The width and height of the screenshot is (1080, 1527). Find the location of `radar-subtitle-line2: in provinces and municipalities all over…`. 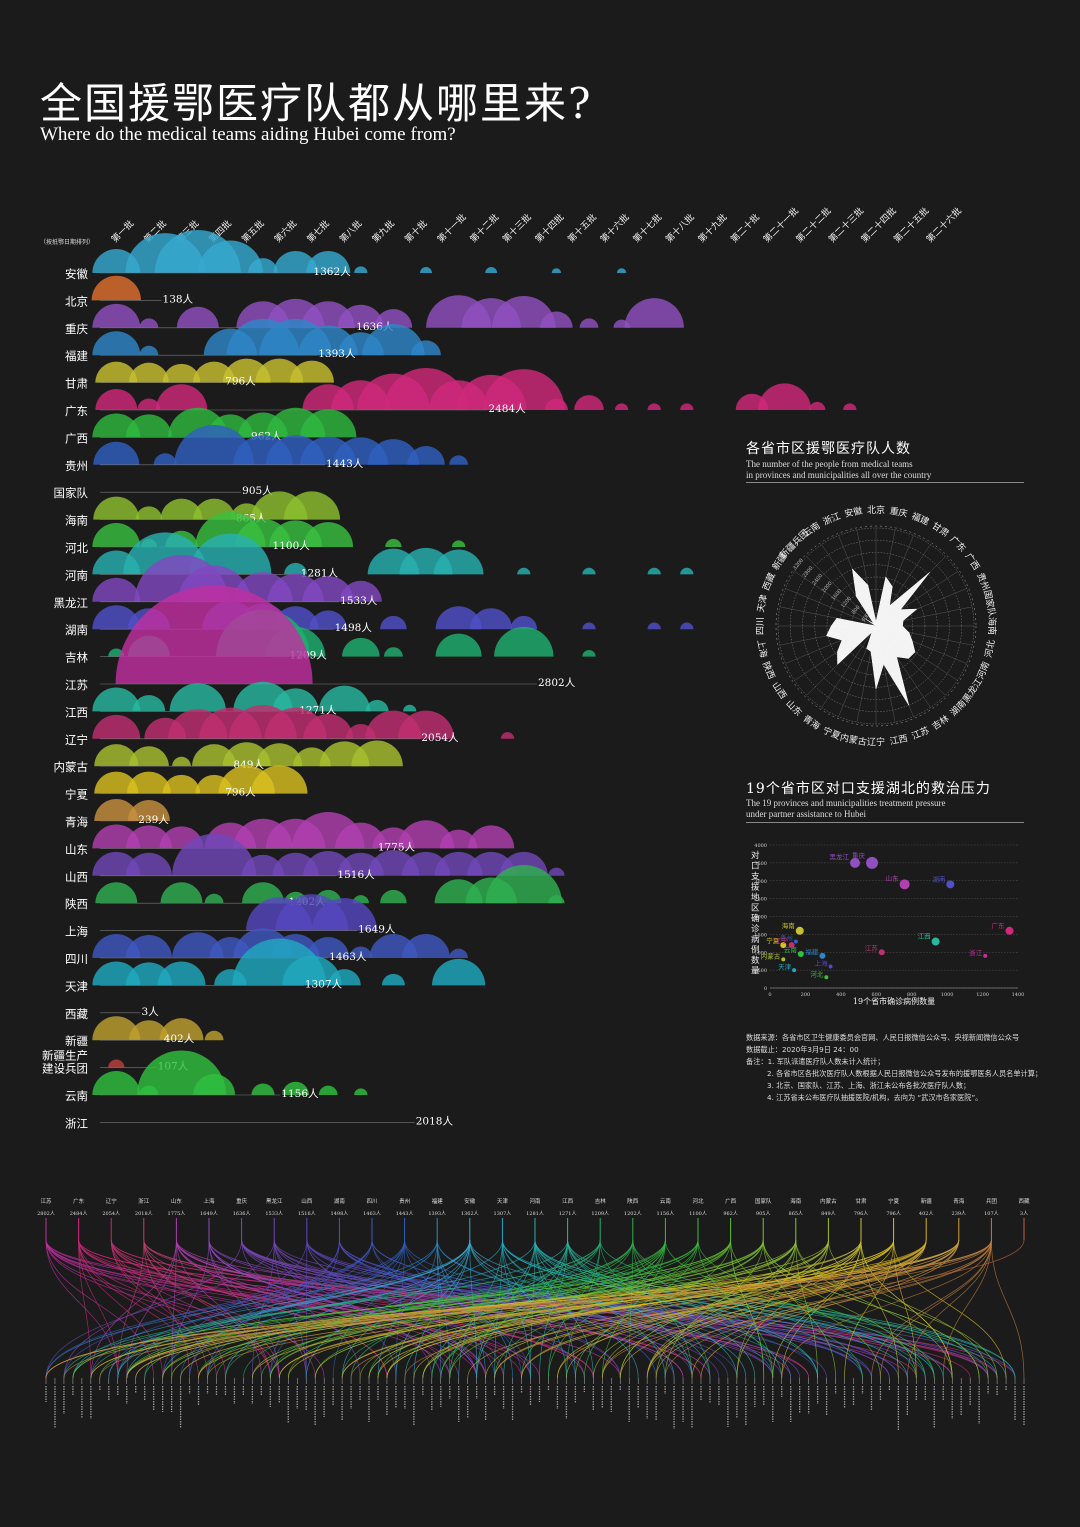

radar-subtitle-line2: in provinces and municipalities all over… is located at coordinates (839, 475).